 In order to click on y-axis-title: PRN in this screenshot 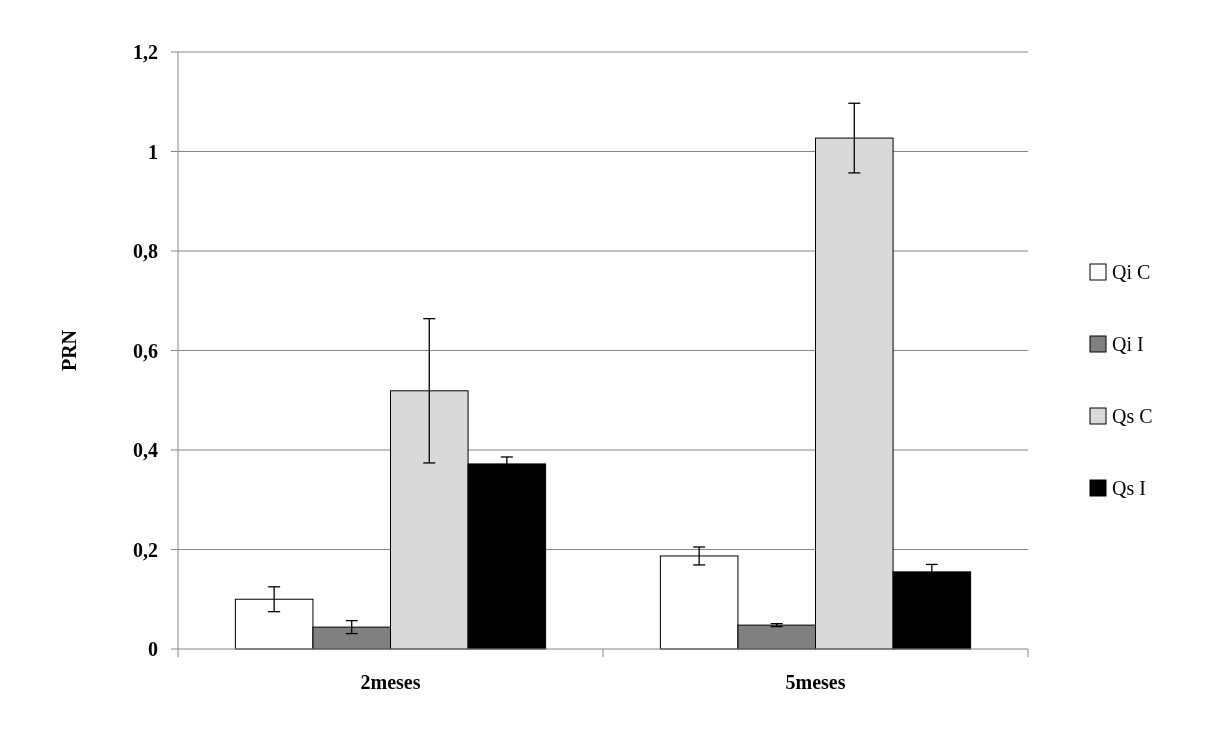, I will do `click(69, 350)`.